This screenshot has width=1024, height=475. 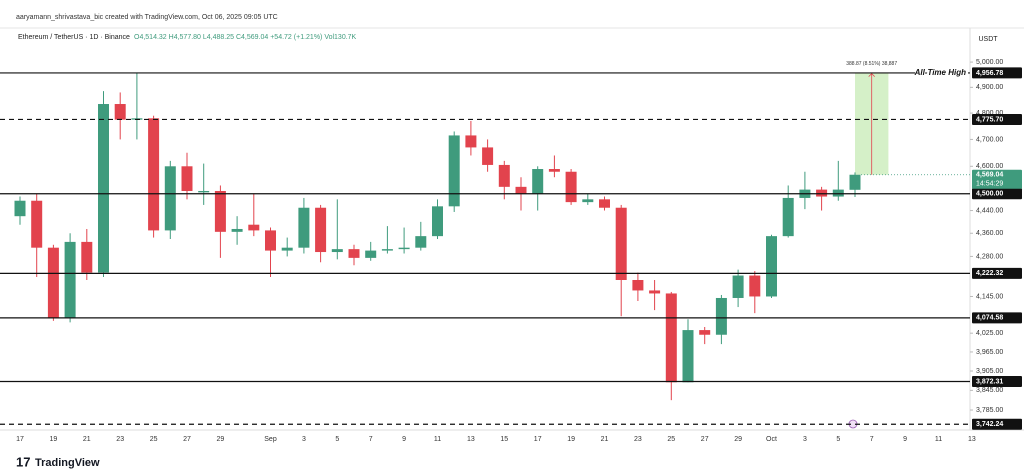 I want to click on symbol: Ethereum / TetherUS · 1D · Binance, so click(x=74, y=37).